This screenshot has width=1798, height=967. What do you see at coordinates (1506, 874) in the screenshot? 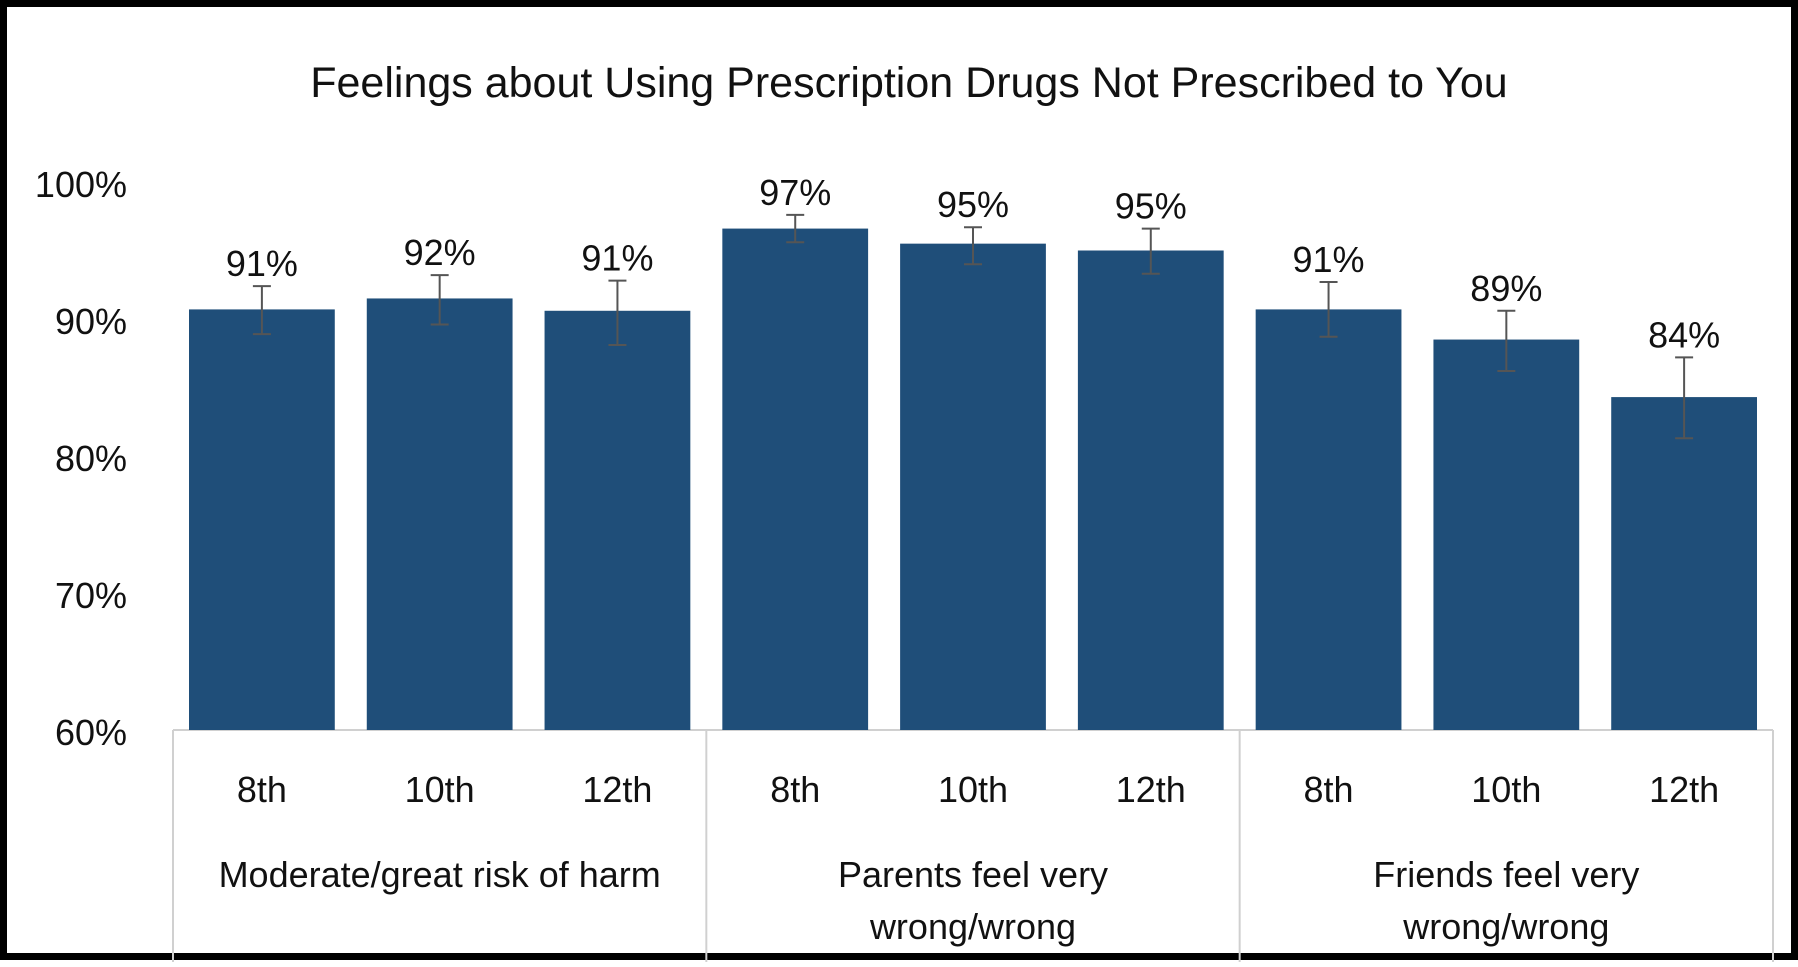
I see `group-label: Friends feel very` at bounding box center [1506, 874].